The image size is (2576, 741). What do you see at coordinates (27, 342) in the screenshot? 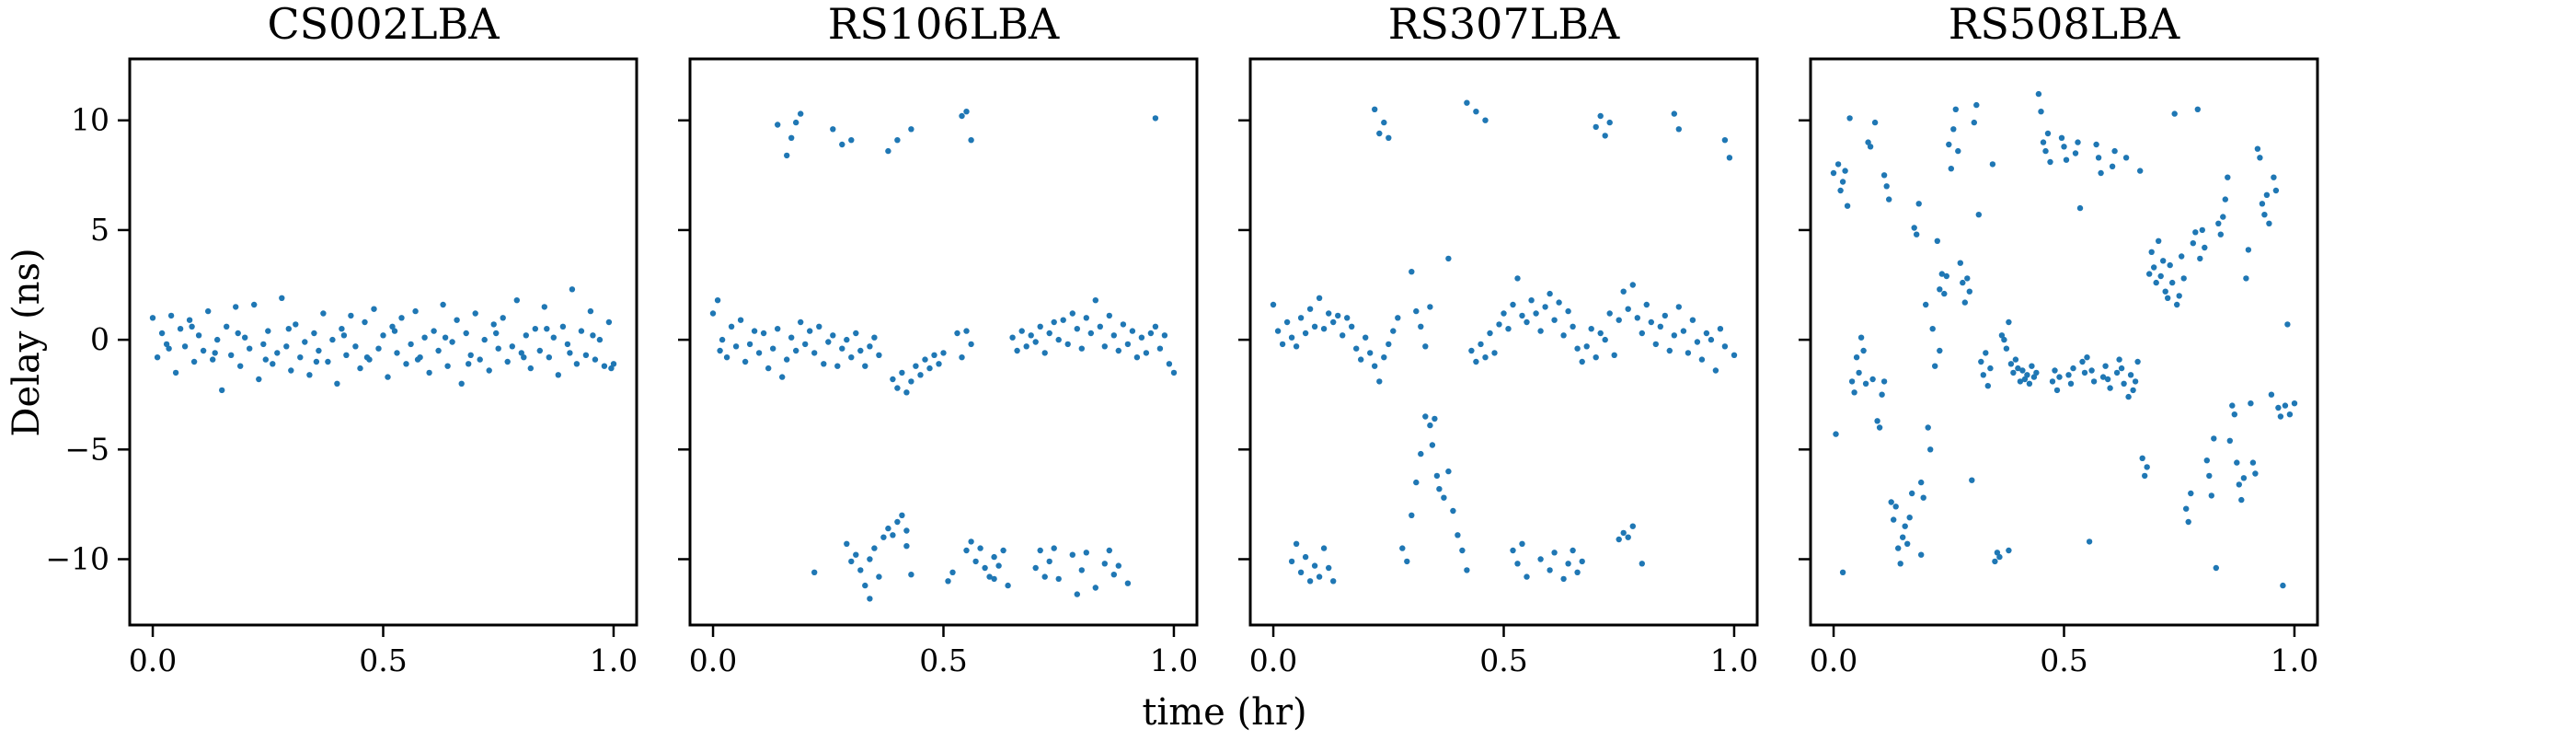
I see `y-axis-label: Delay (ns)` at bounding box center [27, 342].